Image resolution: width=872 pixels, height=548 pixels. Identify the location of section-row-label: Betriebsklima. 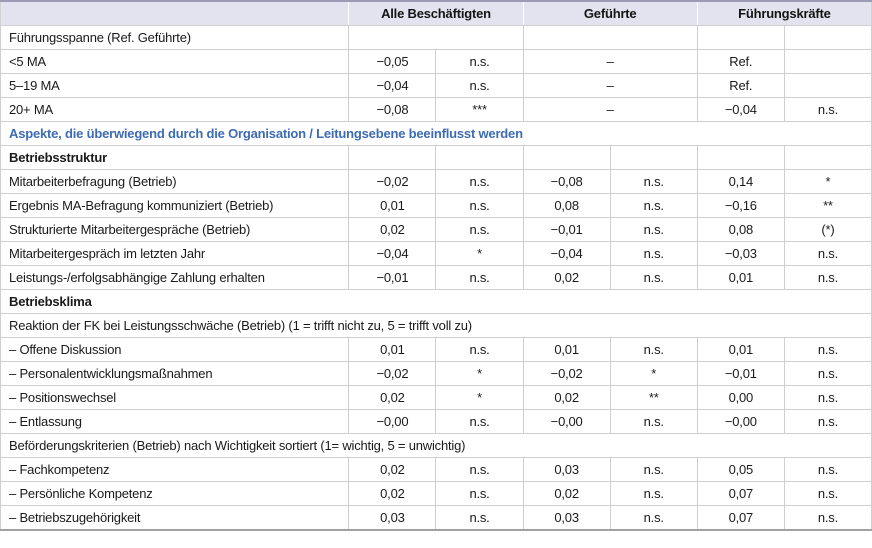
(436, 301).